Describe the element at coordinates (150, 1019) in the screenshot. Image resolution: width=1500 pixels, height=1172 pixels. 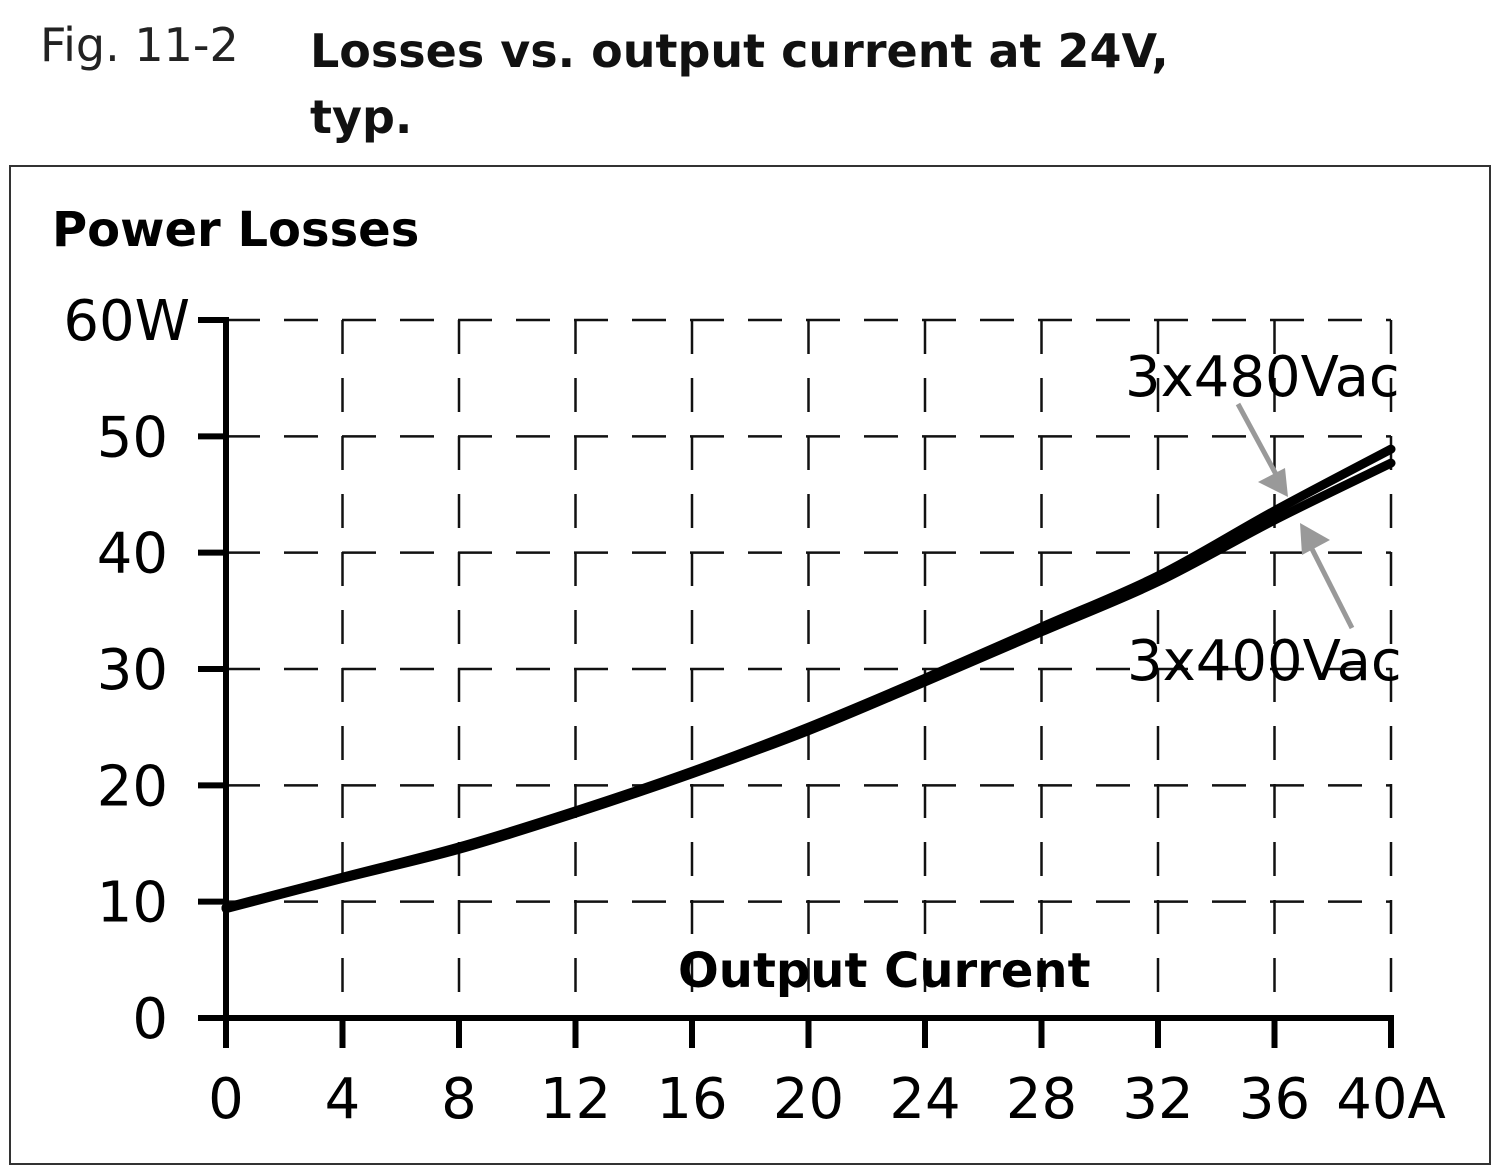
I see `y-tick-label: 0` at that location.